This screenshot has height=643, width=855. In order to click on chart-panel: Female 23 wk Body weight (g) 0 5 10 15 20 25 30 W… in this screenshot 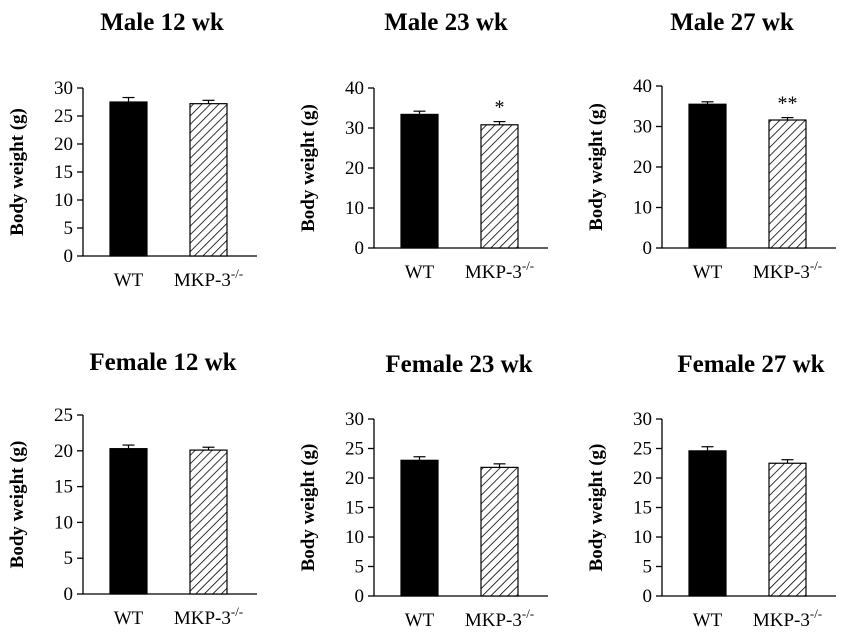, I will do `click(423, 491)`.